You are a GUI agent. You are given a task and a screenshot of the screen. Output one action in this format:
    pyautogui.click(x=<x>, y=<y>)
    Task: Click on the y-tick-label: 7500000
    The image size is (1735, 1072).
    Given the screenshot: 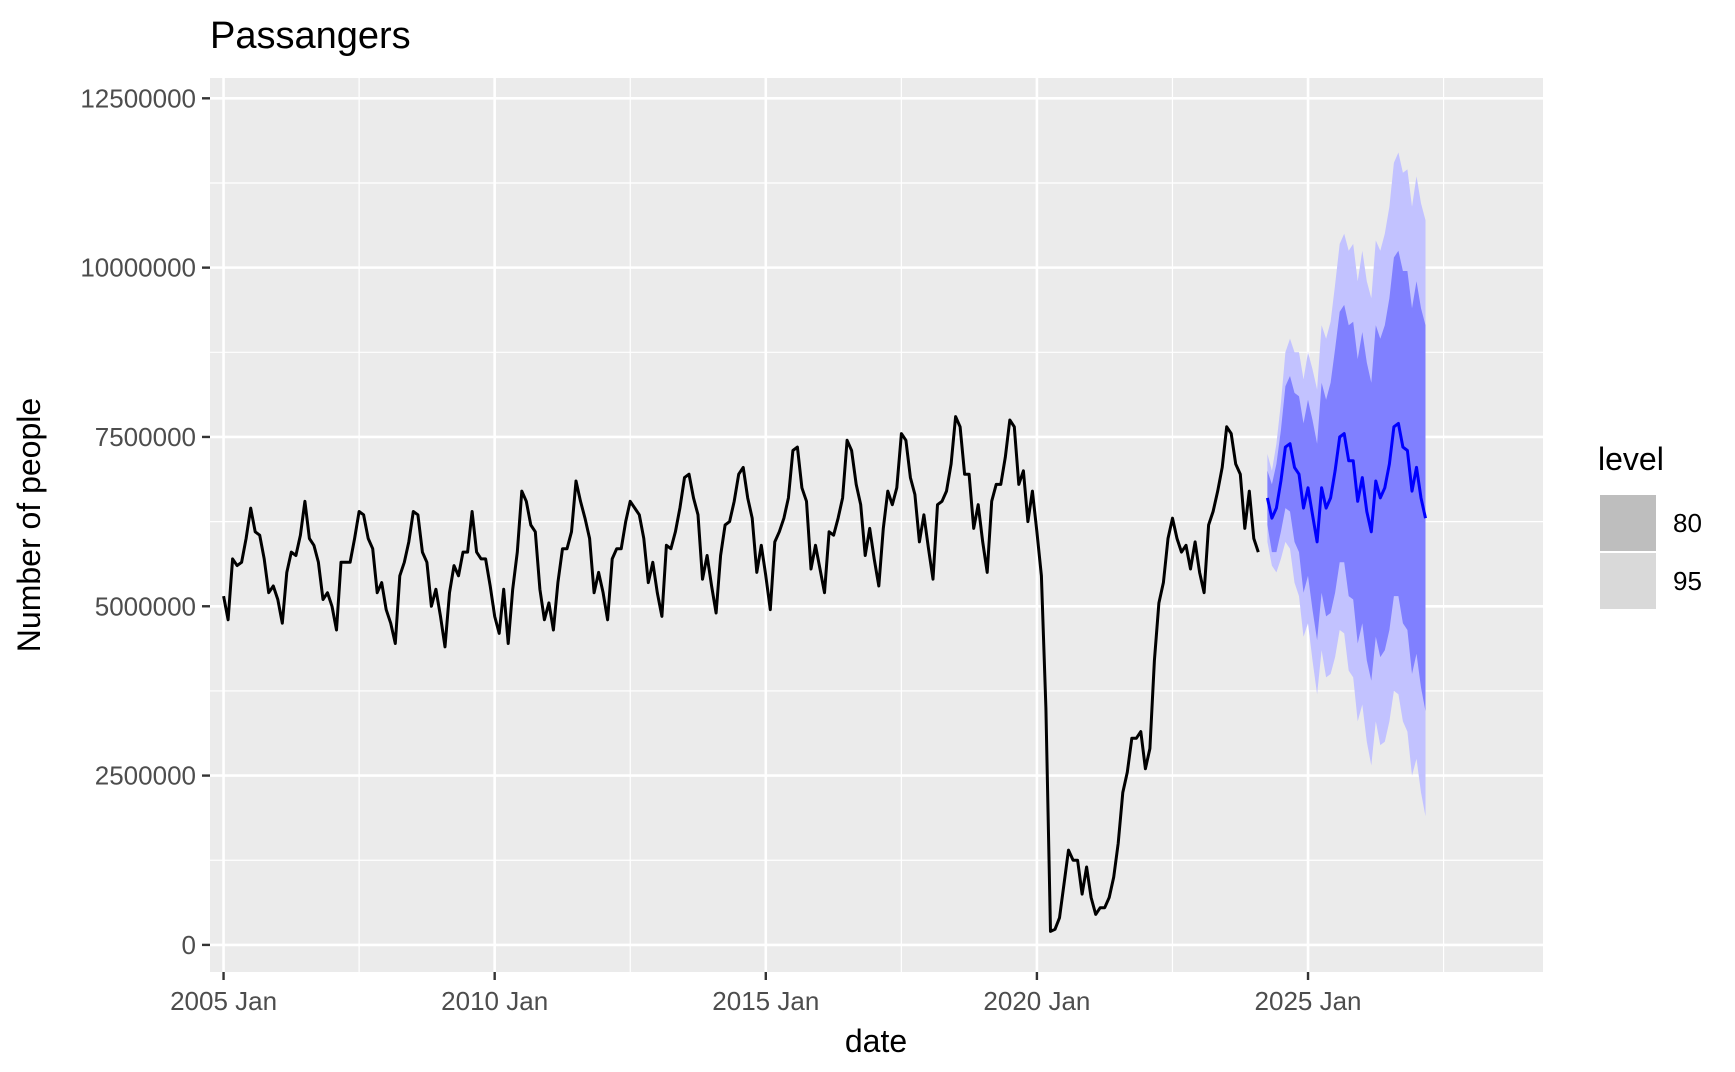 What is the action you would take?
    pyautogui.click(x=145, y=437)
    